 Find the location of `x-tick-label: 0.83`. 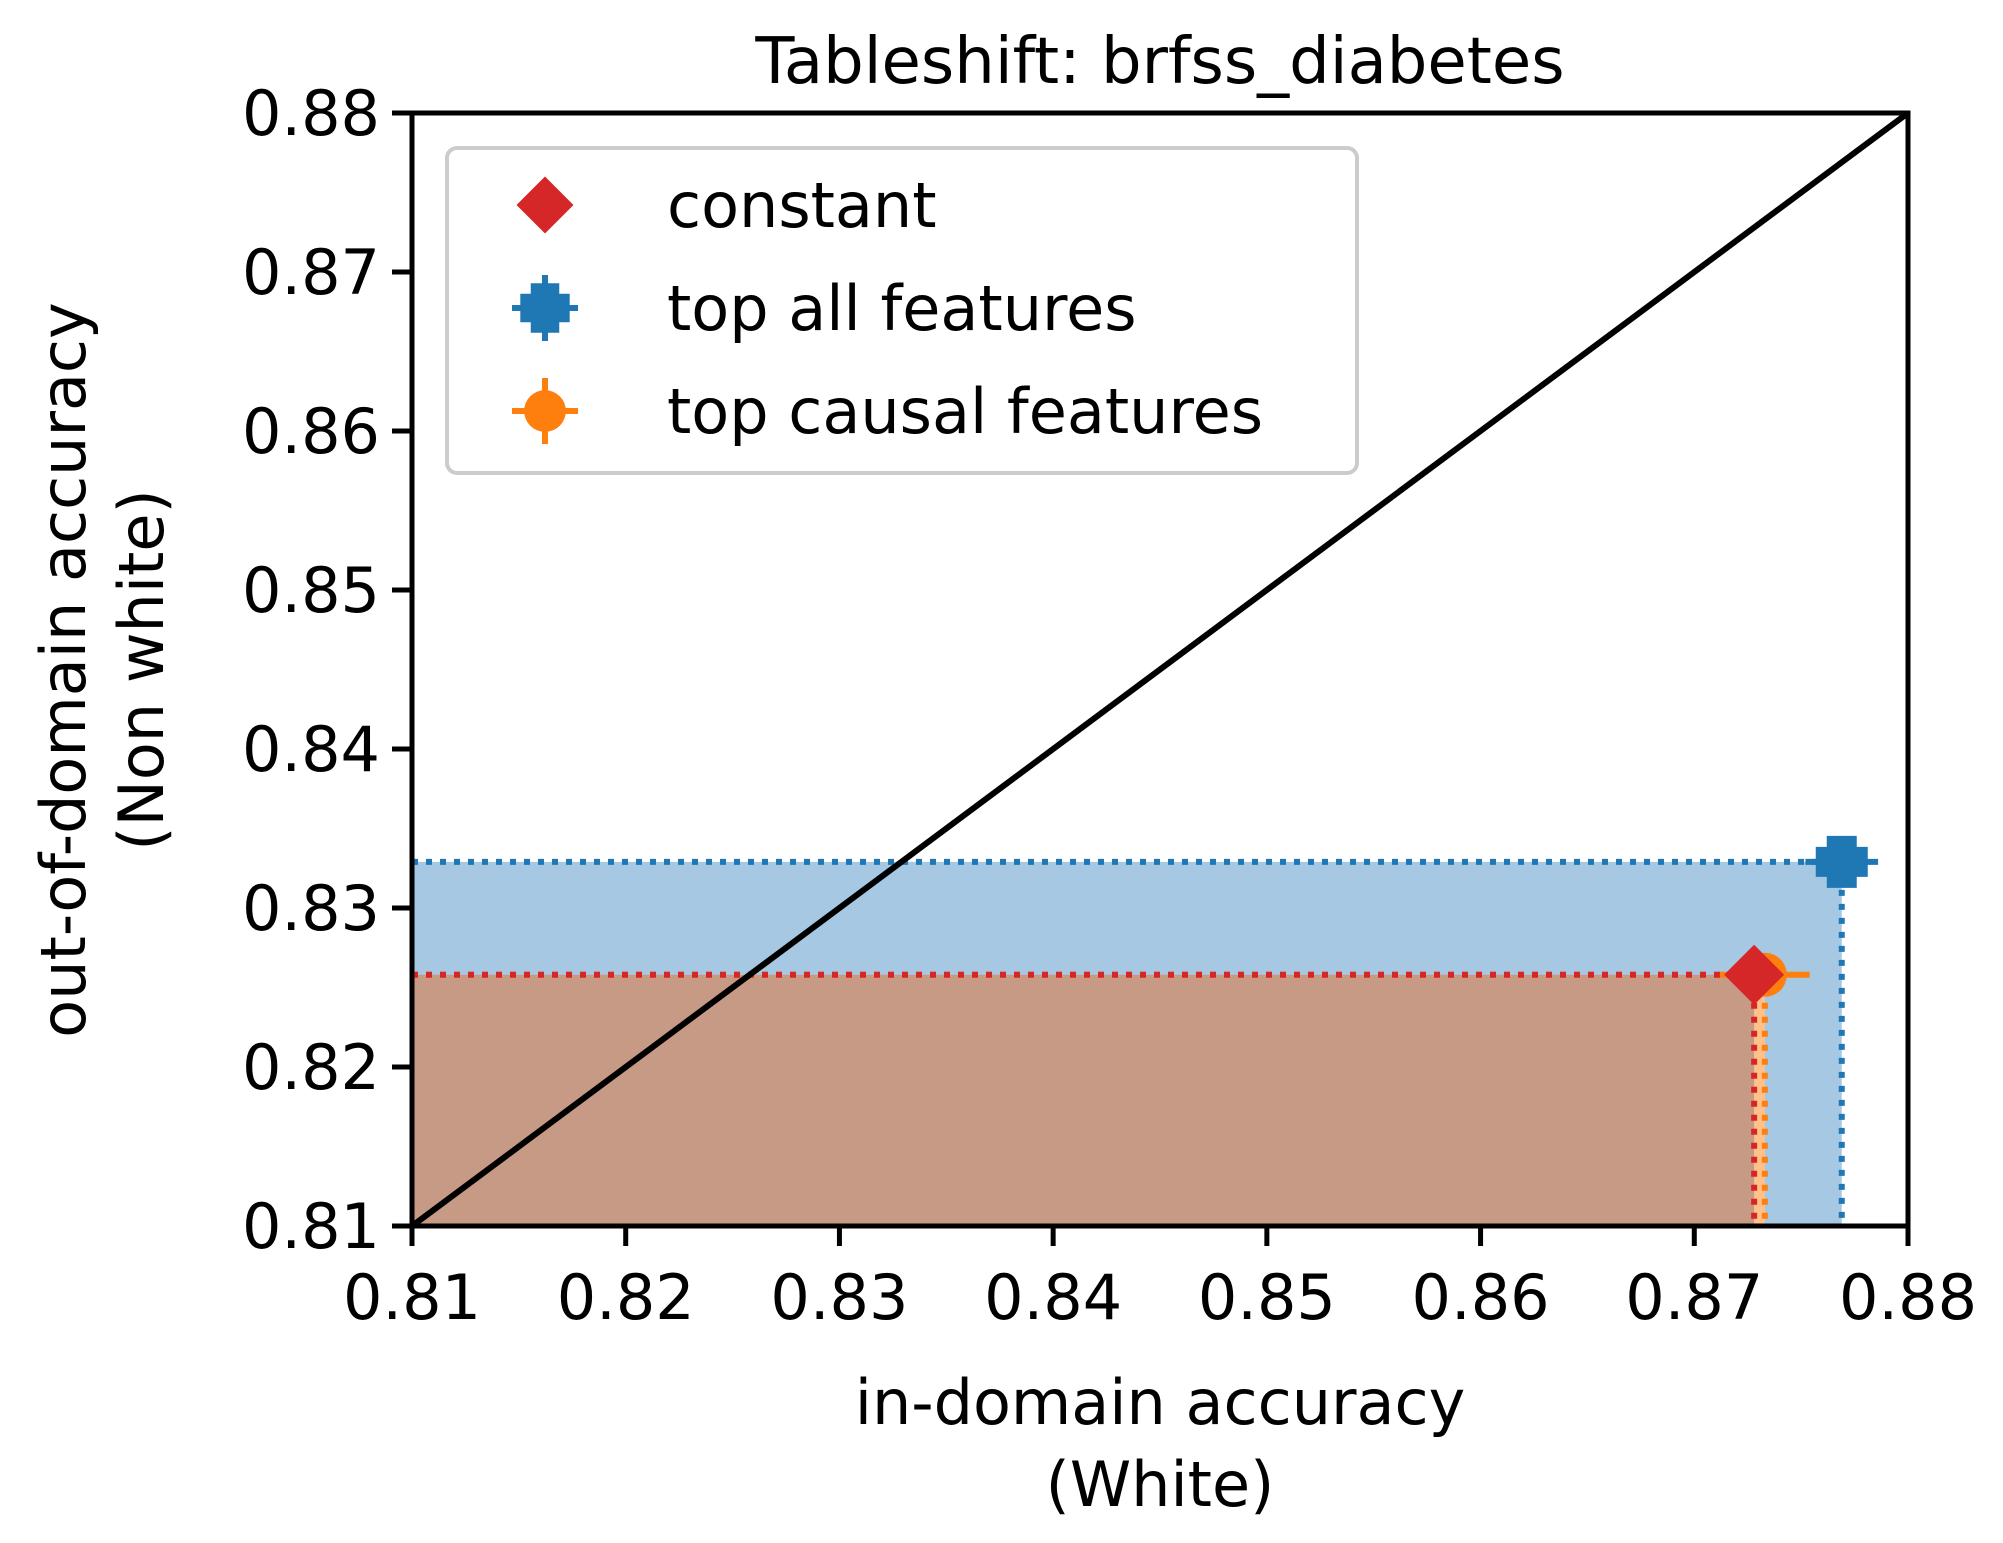

x-tick-label: 0.83 is located at coordinates (839, 1297).